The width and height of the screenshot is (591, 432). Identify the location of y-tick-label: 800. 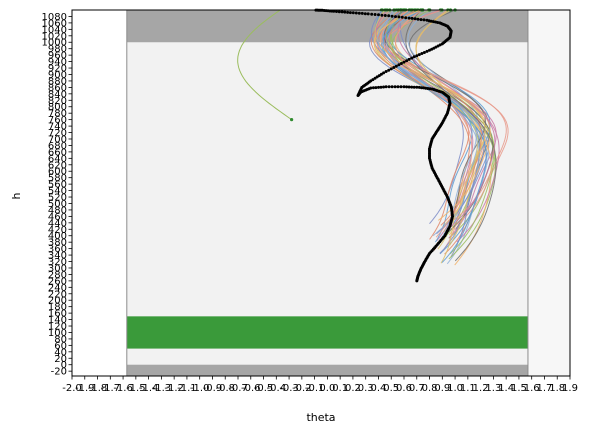
(57, 107).